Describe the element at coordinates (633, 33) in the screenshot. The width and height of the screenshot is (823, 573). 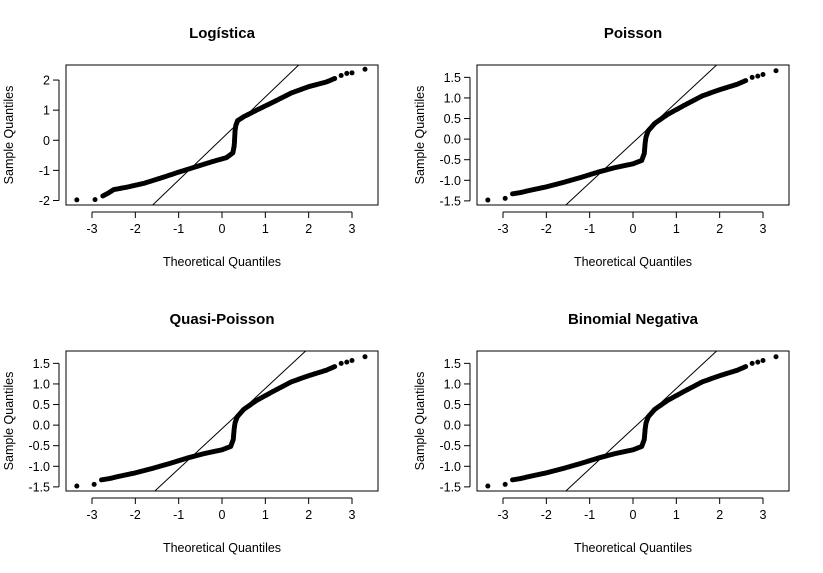
I see `panel-title: Poisson` at that location.